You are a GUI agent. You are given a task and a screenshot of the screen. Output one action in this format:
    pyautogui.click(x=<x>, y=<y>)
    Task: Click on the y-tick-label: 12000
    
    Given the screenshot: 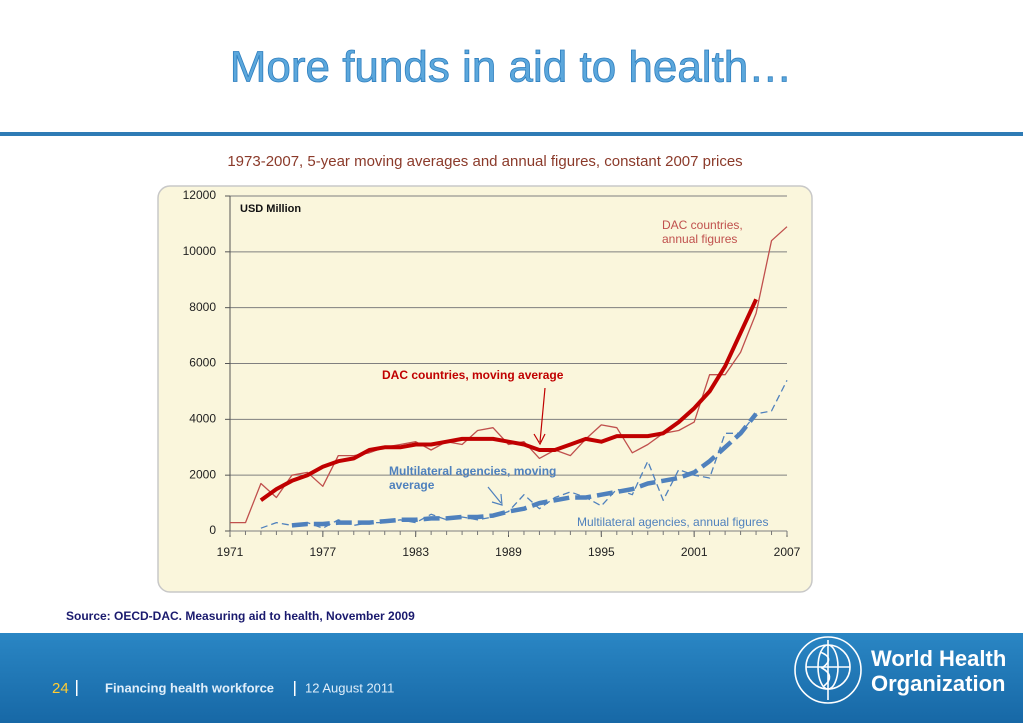 What is the action you would take?
    pyautogui.click(x=200, y=195)
    